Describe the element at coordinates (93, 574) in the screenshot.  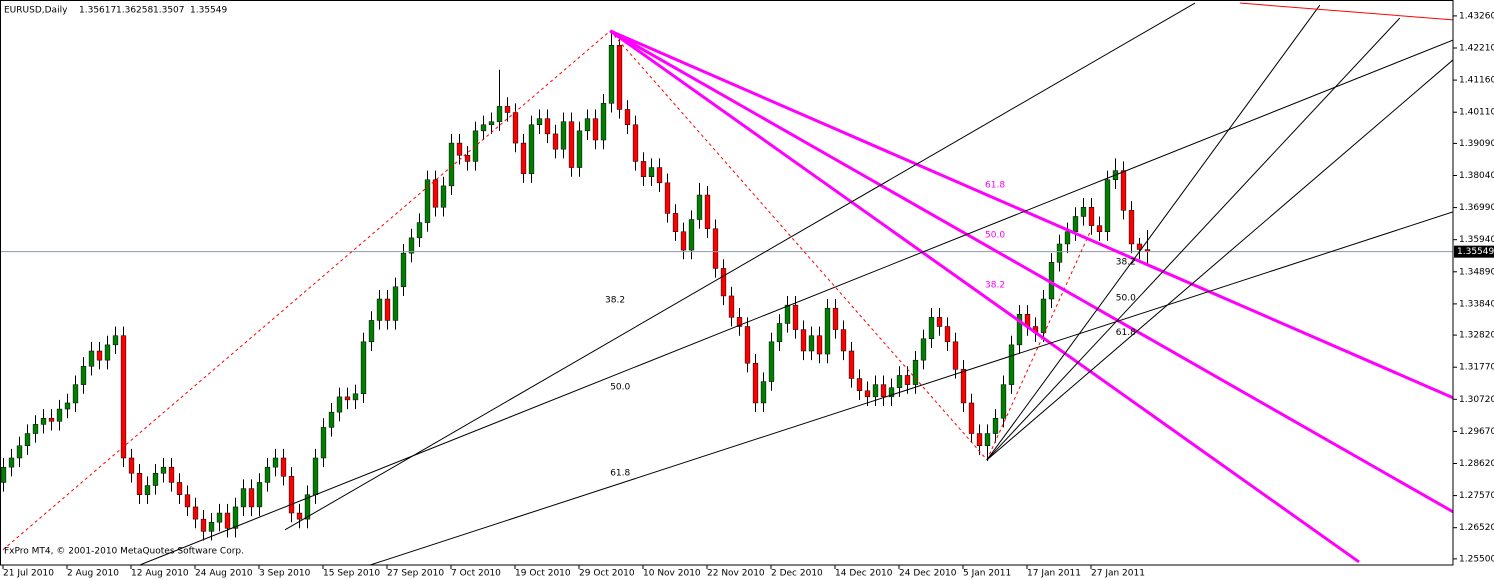
I see `x-tick-label: 2 Aug 2010` at that location.